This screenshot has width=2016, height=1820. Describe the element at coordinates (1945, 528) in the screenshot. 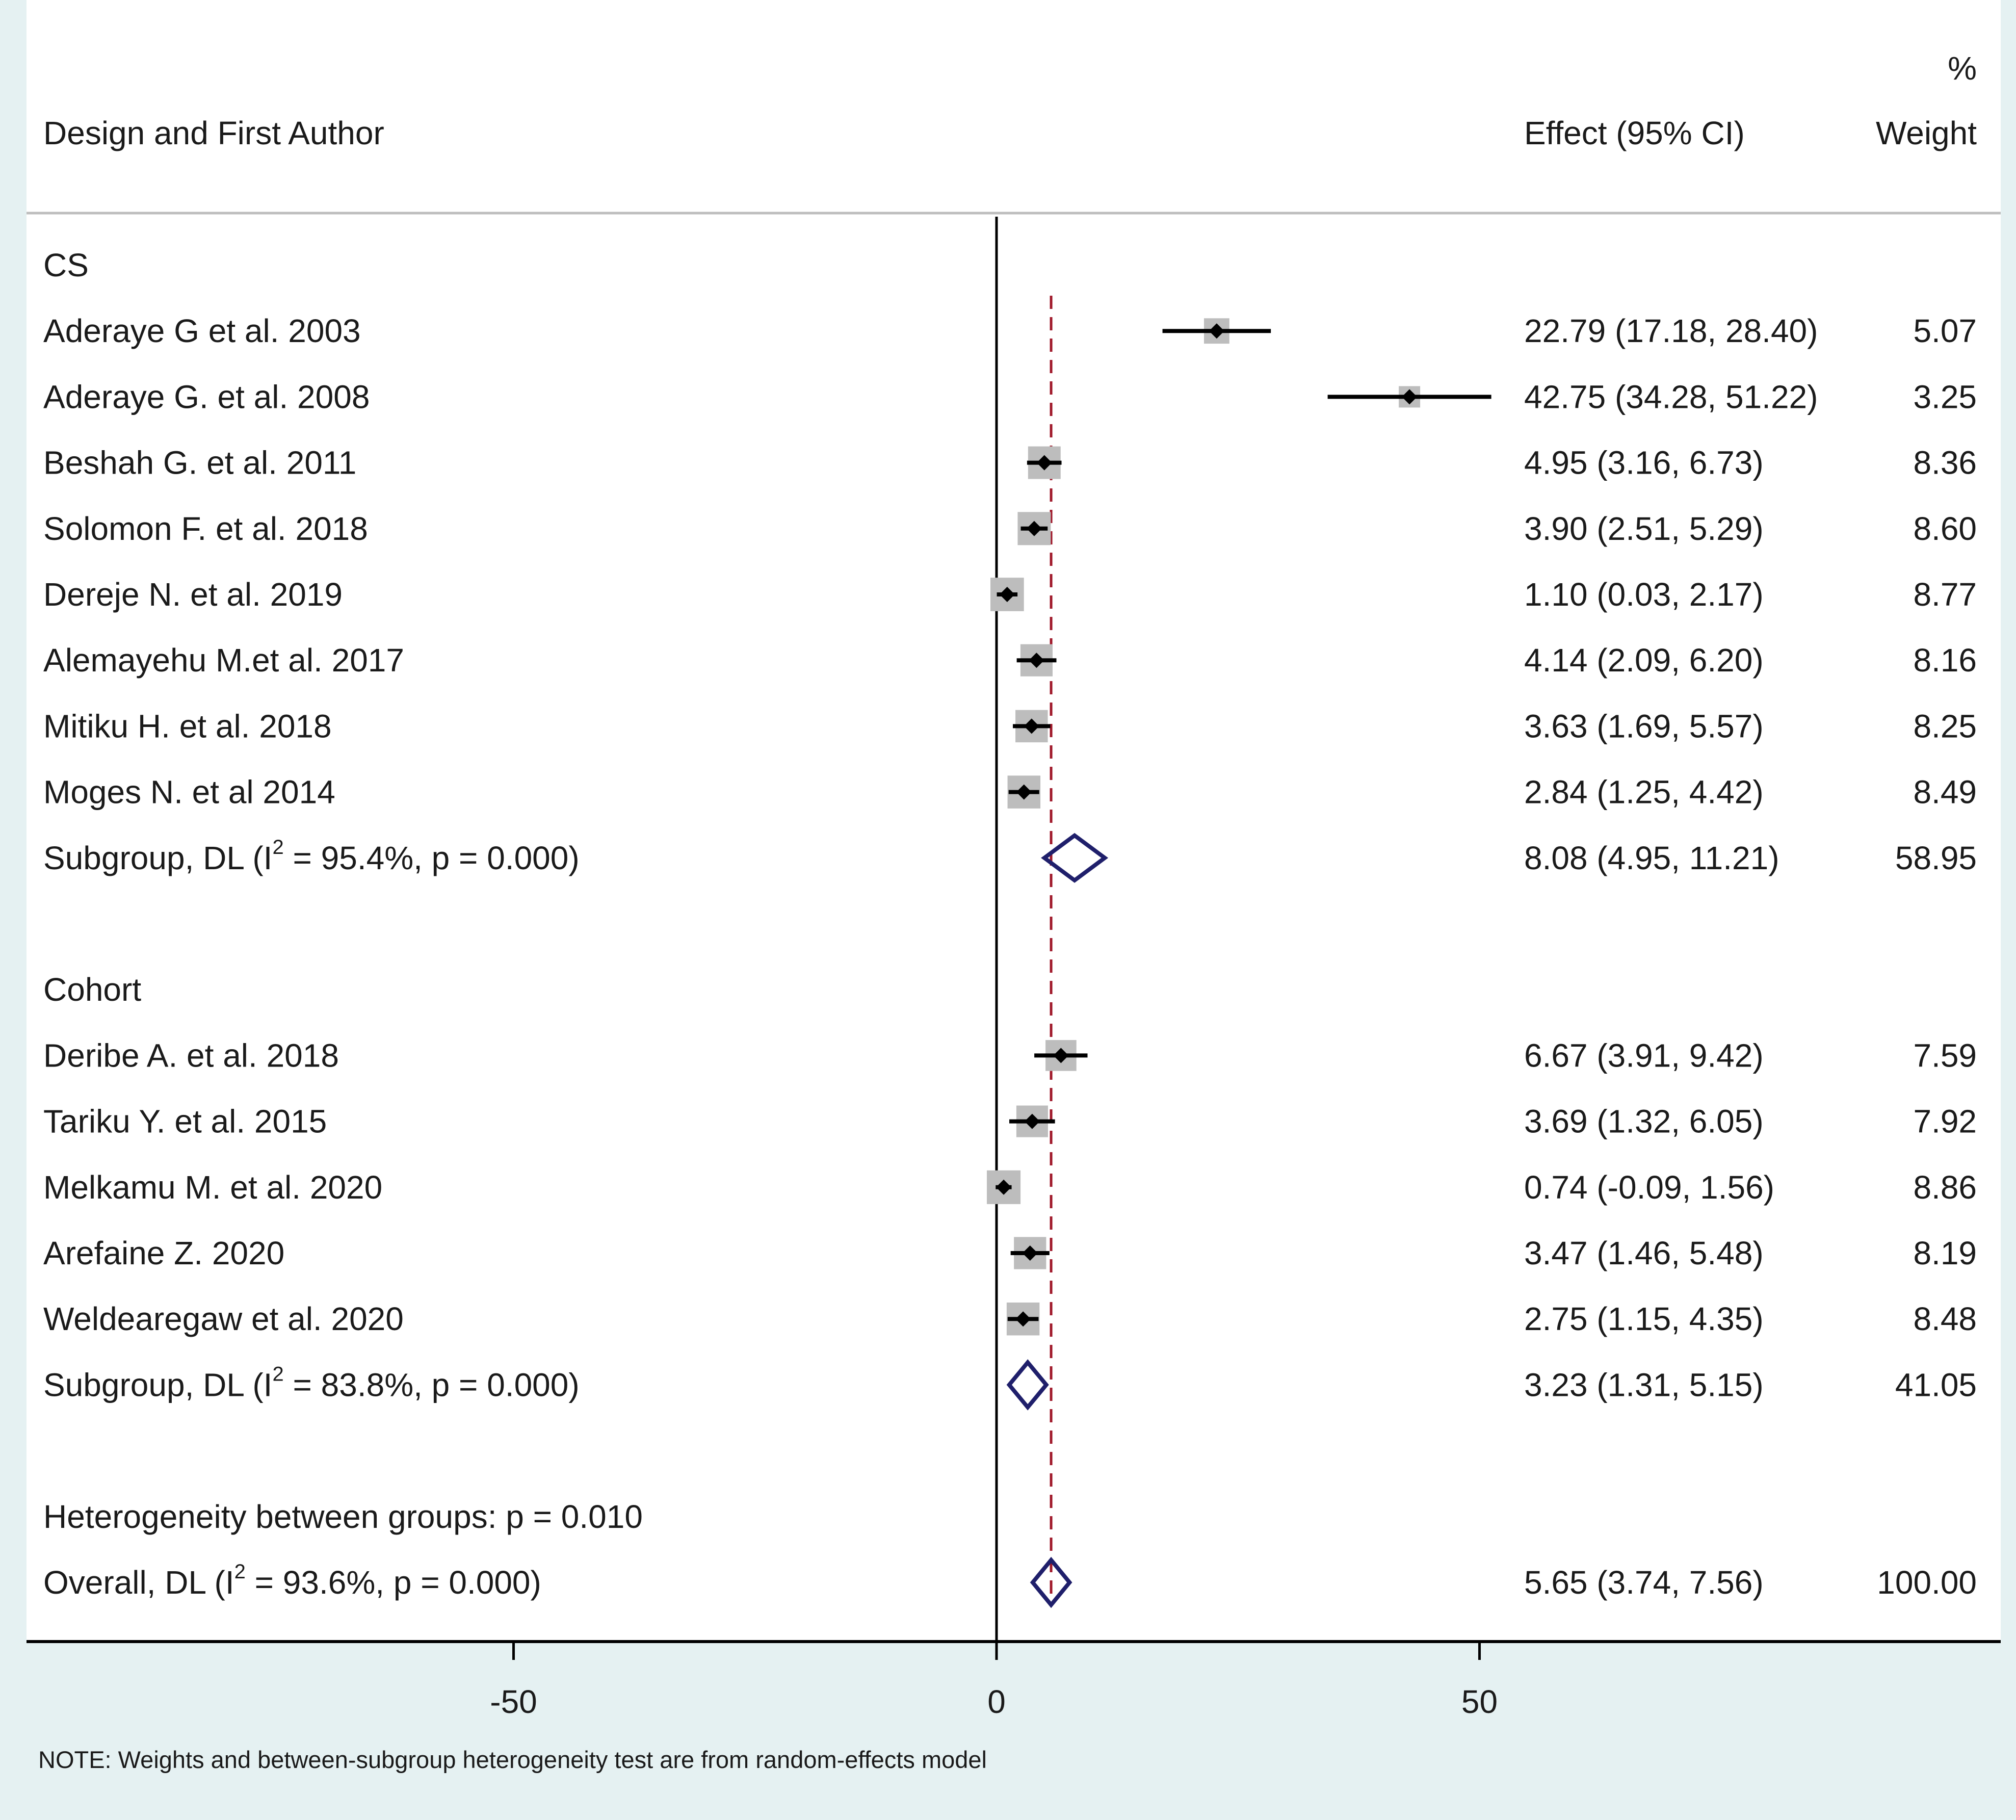

I see `study-weight: 8.60` at that location.